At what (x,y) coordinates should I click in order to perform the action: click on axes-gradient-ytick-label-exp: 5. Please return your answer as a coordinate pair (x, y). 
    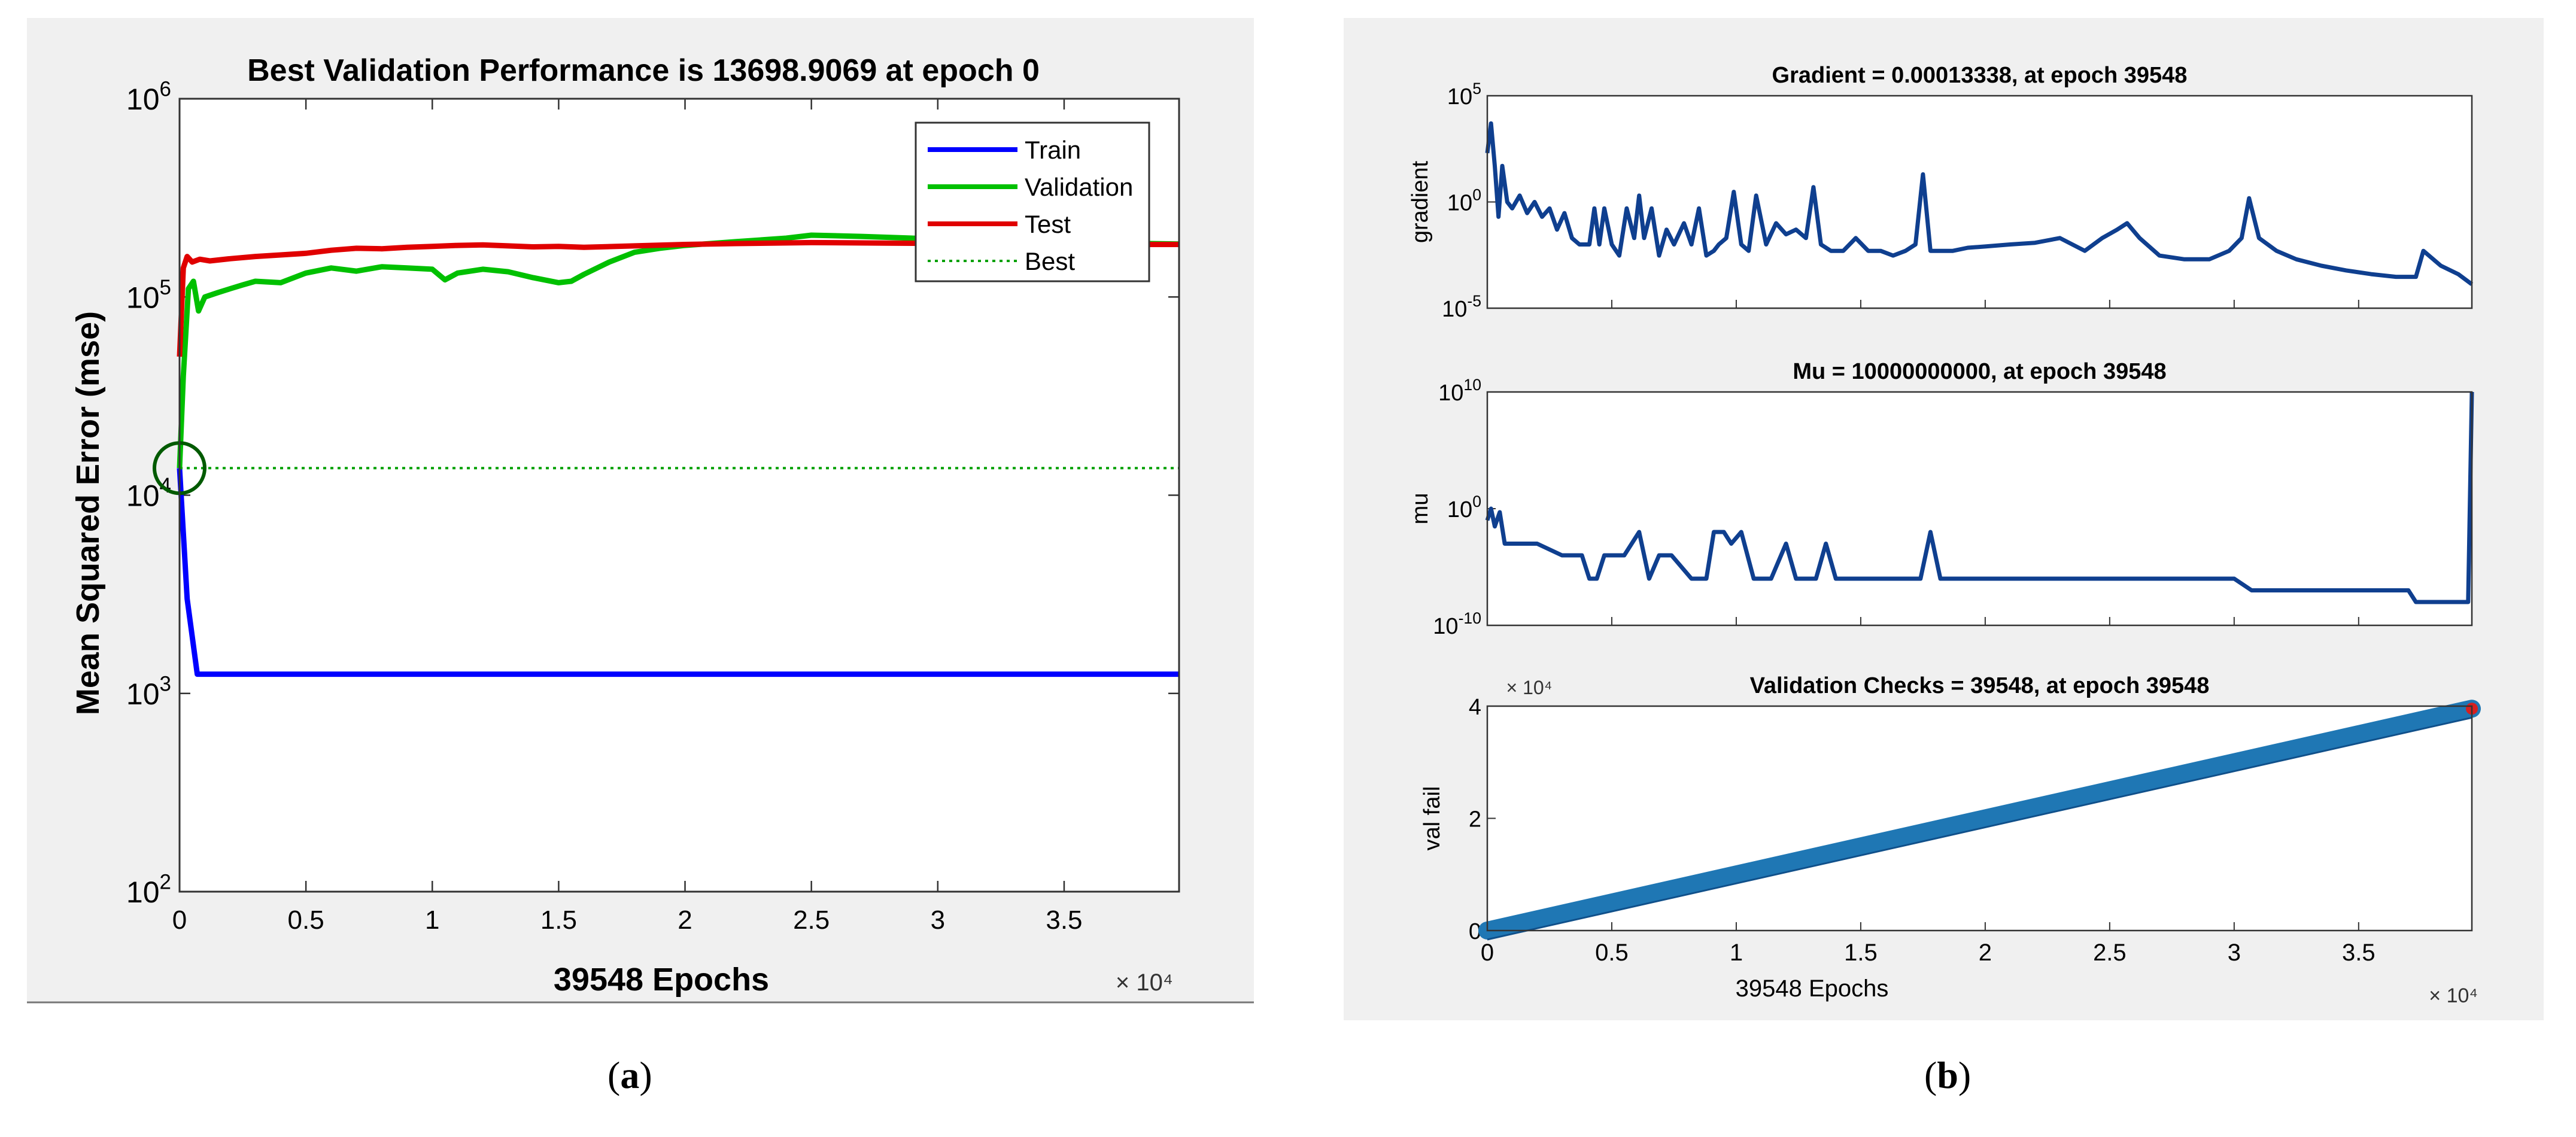
    Looking at the image, I should click on (1476, 89).